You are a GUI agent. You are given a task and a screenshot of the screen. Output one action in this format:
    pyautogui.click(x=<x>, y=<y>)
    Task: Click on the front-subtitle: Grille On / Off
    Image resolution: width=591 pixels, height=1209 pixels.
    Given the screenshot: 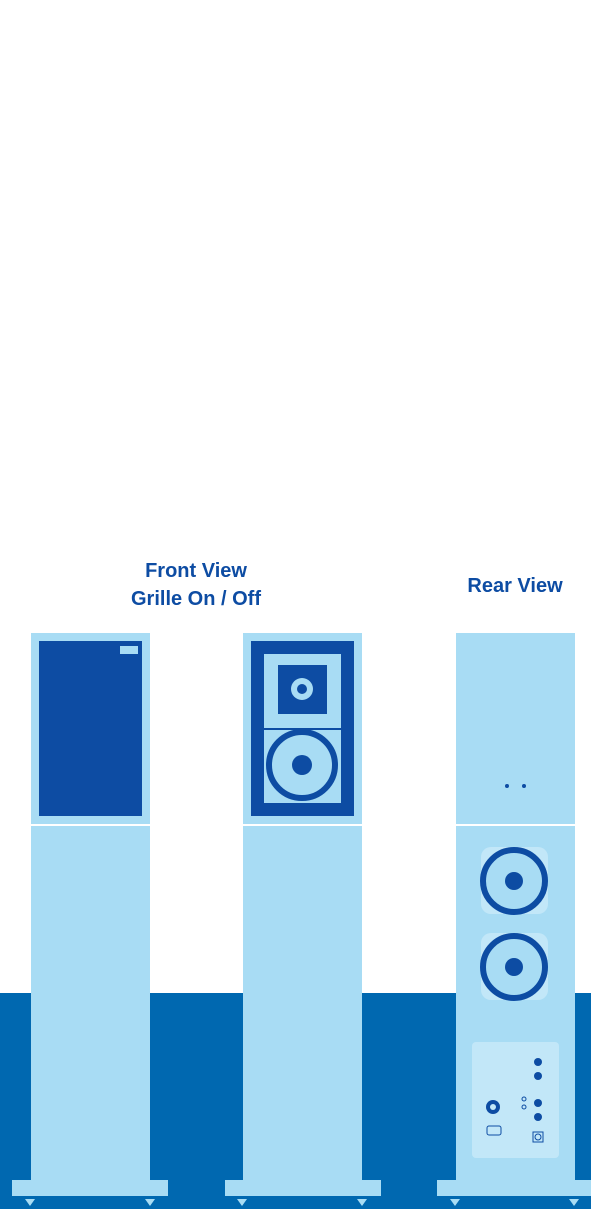 What is the action you would take?
    pyautogui.click(x=196, y=599)
    